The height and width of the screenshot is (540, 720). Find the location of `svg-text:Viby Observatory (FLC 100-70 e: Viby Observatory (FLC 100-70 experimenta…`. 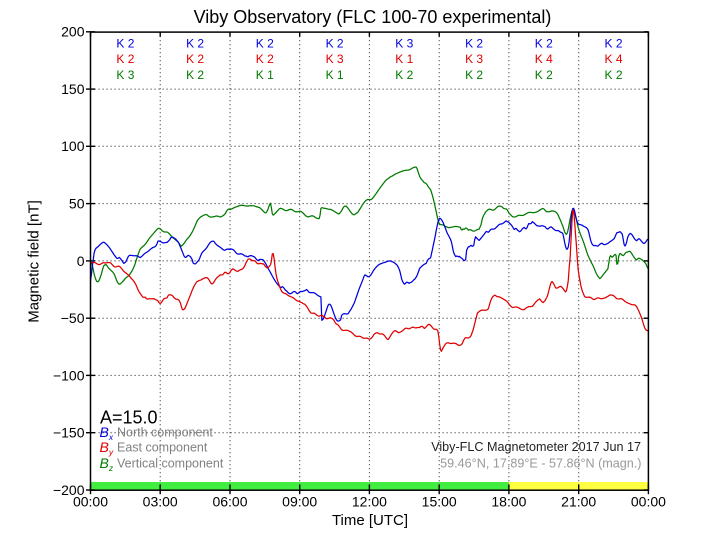

svg-text:Viby Observatory (FLC 100-70 e: Viby Observatory (FLC 100-70 experimenta… is located at coordinates (373, 17).